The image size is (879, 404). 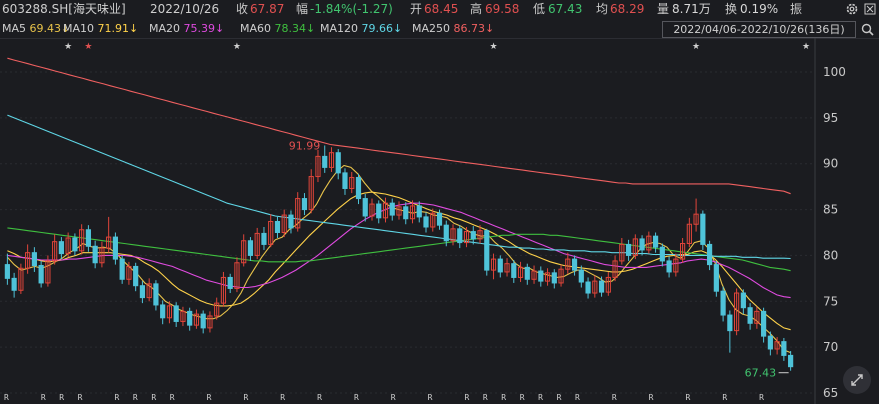 I want to click on ma-legend-ma250: MA250 86.73↓, so click(x=453, y=29).